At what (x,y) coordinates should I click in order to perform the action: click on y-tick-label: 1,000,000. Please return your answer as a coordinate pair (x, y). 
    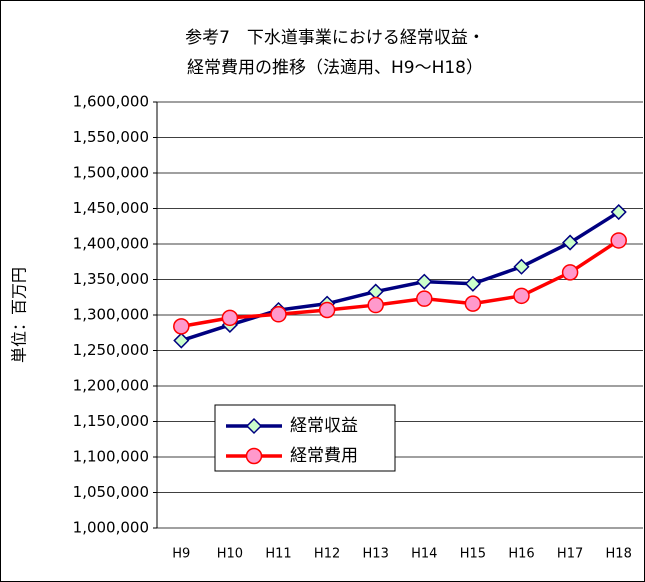
    Looking at the image, I should click on (111, 528).